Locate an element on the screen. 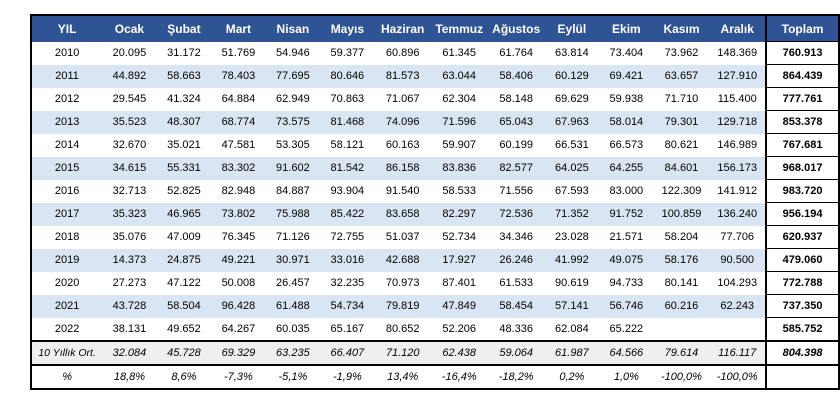 The width and height of the screenshot is (840, 400). value-cell: 93.904 is located at coordinates (347, 191).